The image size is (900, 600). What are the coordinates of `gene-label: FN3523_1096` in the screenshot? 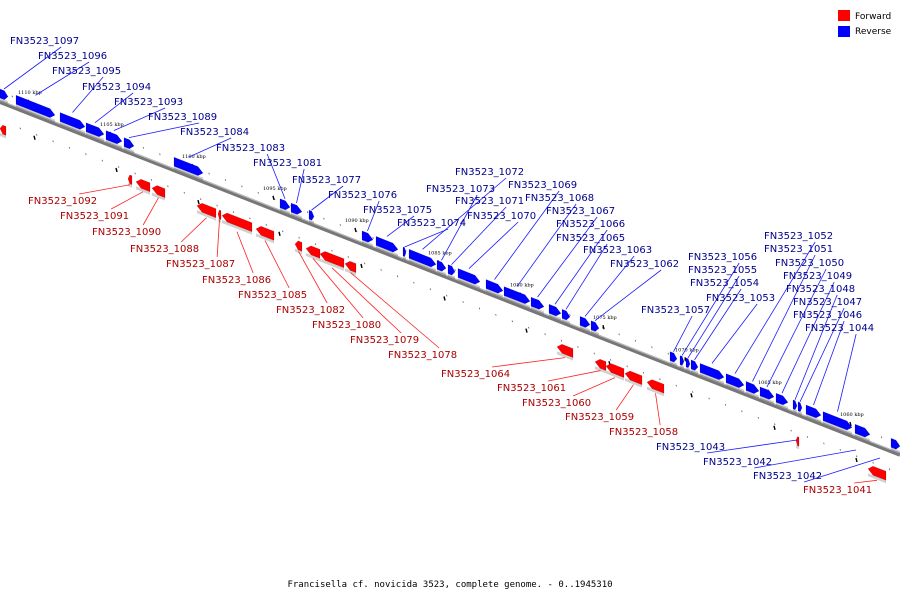 It's located at (72, 56).